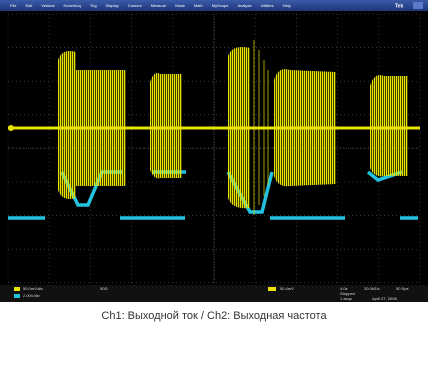  What do you see at coordinates (103, 288) in the screenshot?
I see `coupling: 50Ω` at bounding box center [103, 288].